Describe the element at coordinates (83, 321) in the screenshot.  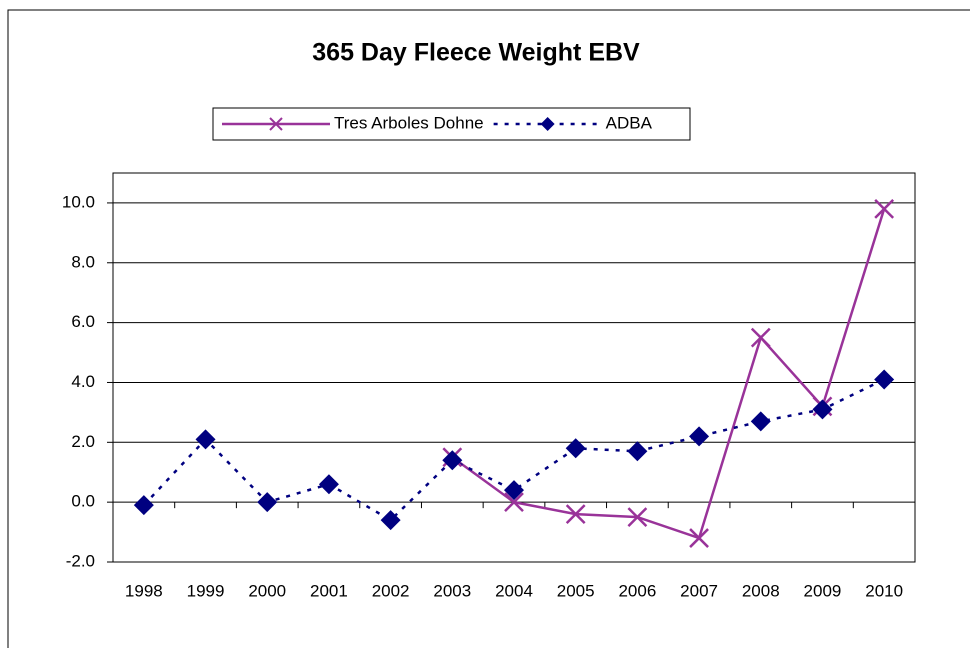
I see `y-tick-label: 6.0` at that location.